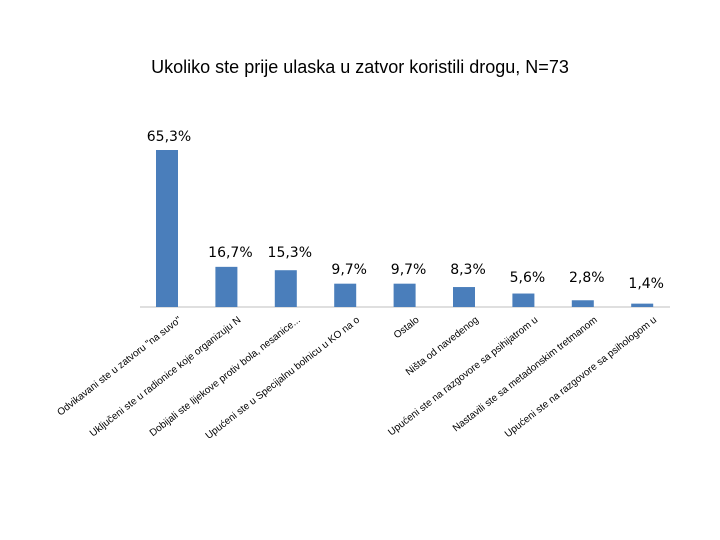 This screenshot has height=540, width=720. Describe the element at coordinates (409, 270) in the screenshot. I see `value-label-5: 9,7%` at that location.